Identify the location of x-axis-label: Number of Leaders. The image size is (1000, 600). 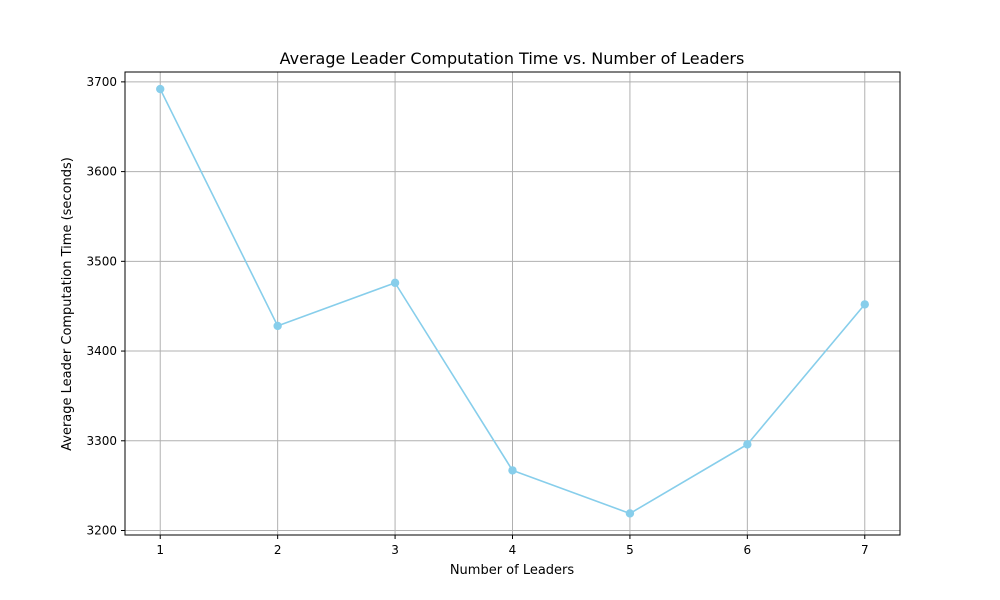
(512, 570).